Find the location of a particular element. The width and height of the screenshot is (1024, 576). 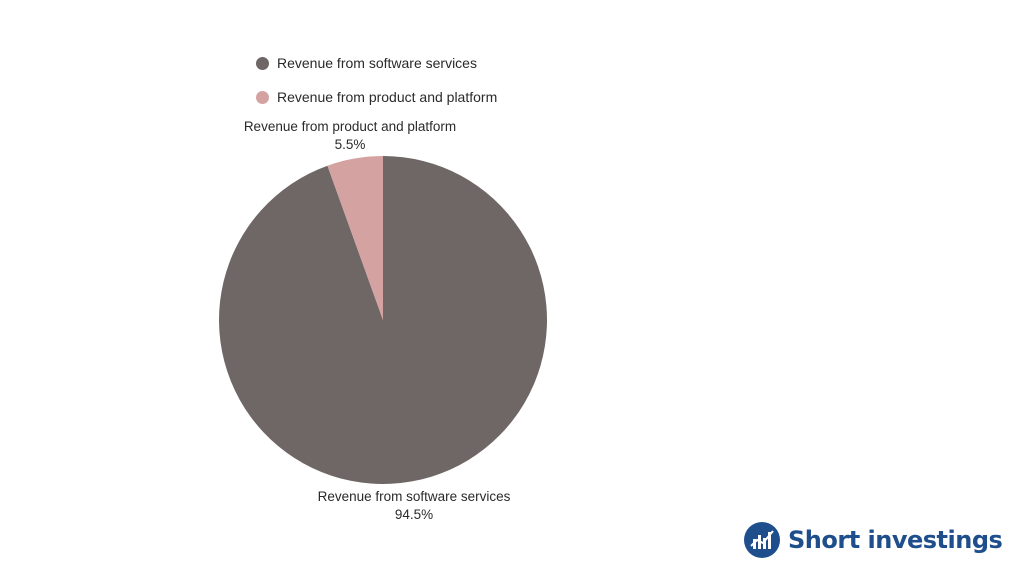

legend-swatch-product-platform is located at coordinates (262, 97).